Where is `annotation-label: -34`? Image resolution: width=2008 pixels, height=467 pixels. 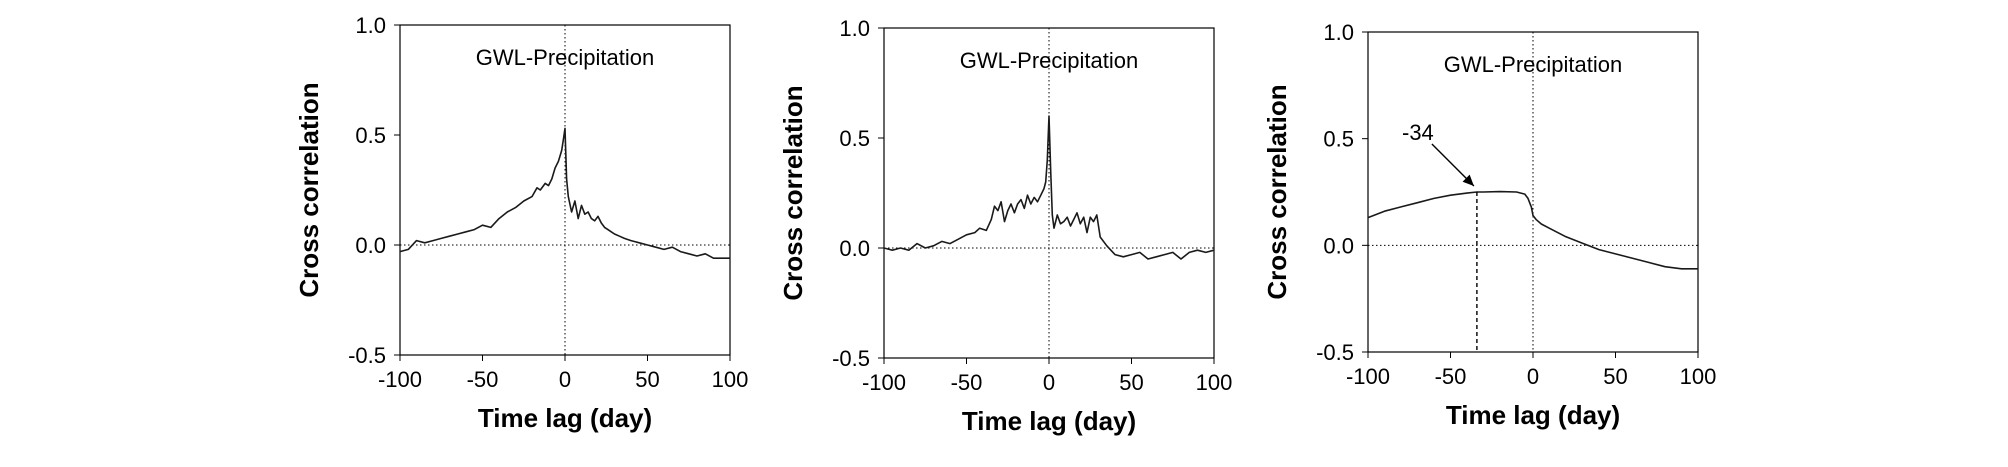
annotation-label: -34 is located at coordinates (1418, 132).